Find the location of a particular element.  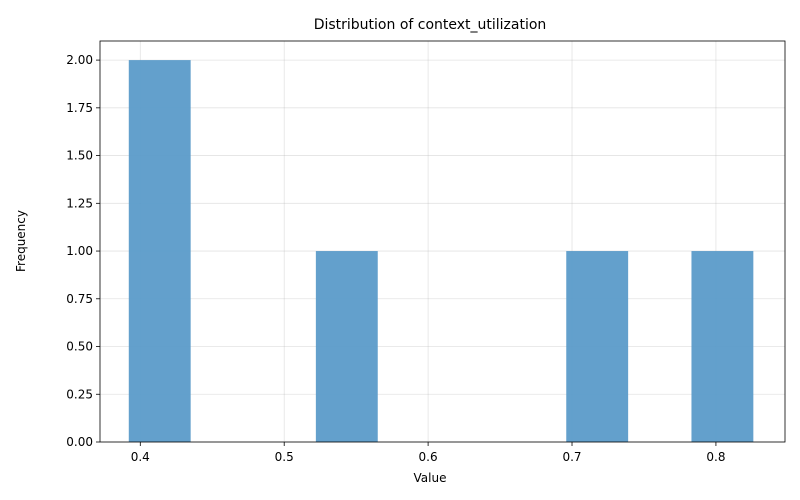

x-tick-label: 0.7 is located at coordinates (571, 457).